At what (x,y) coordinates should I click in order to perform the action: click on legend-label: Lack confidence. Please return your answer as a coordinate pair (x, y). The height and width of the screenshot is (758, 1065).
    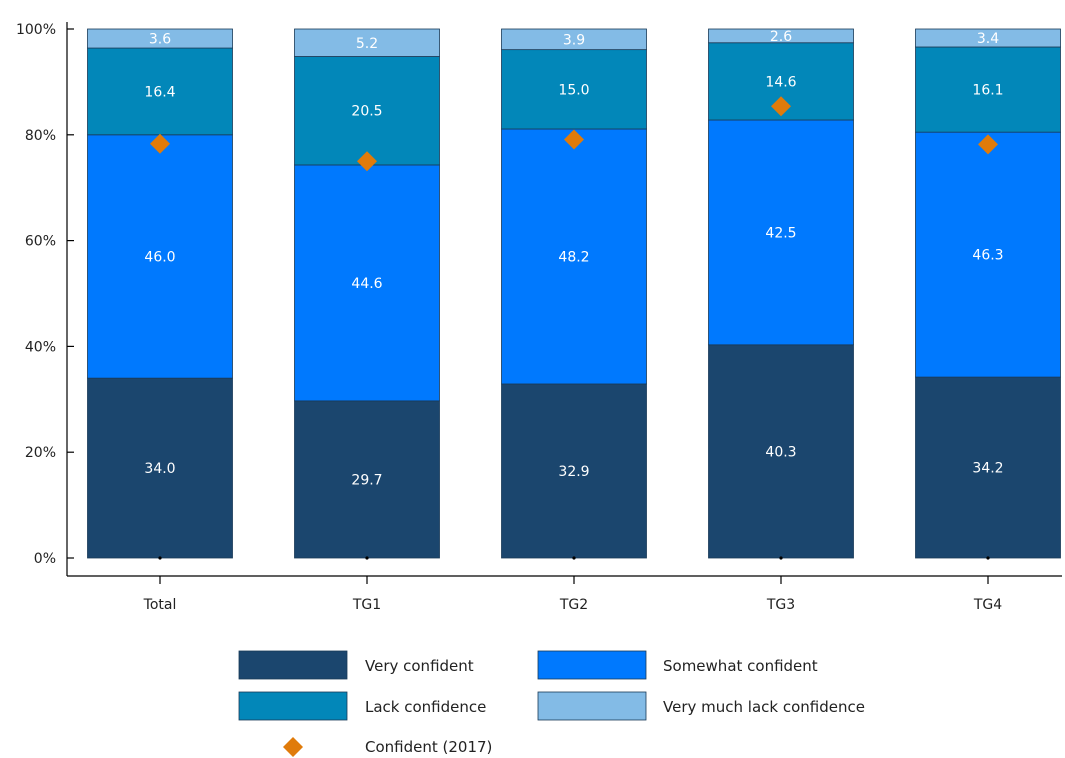
    Looking at the image, I should click on (425, 707).